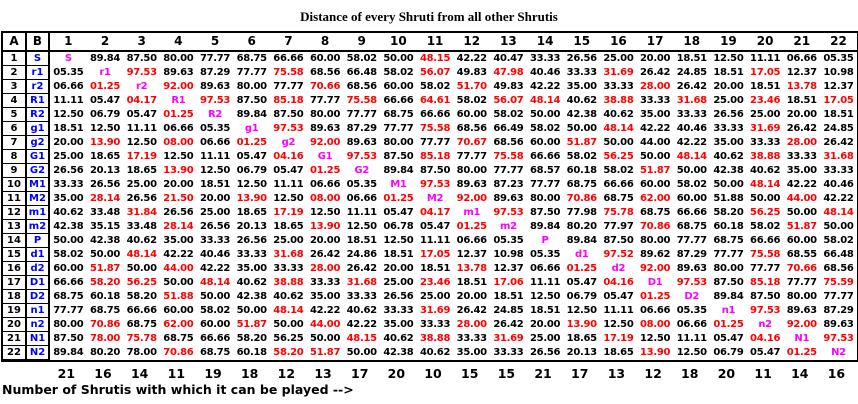 The image size is (858, 404). Describe the element at coordinates (178, 42) in the screenshot. I see `column-header-cell: 4` at that location.